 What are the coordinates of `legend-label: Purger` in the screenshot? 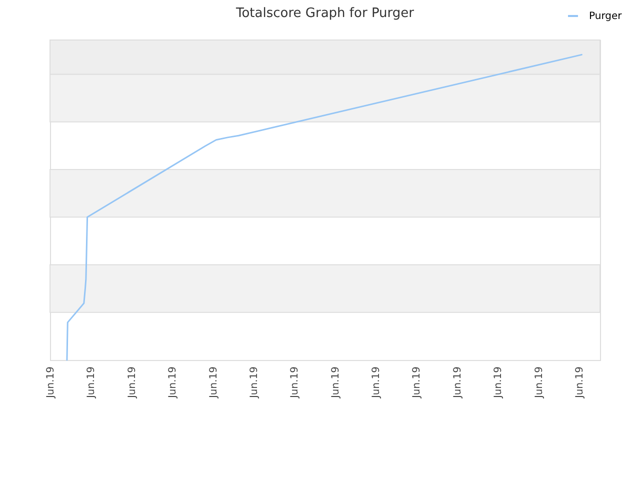 It's located at (606, 16).